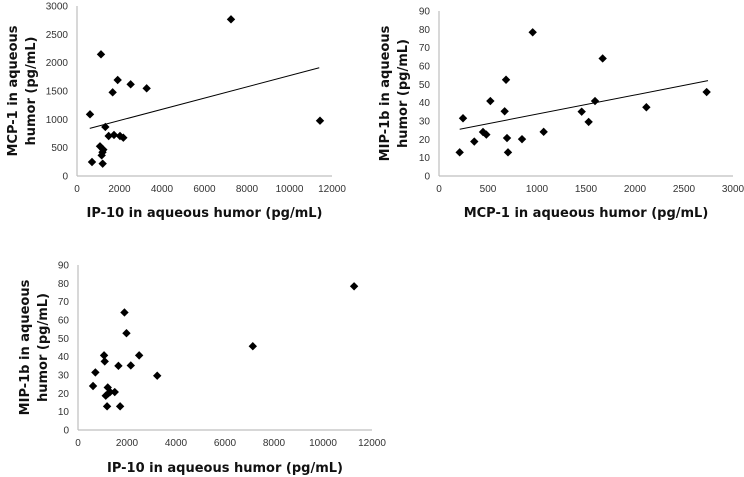 The width and height of the screenshot is (744, 477). I want to click on x-tick-label: 500, so click(488, 189).